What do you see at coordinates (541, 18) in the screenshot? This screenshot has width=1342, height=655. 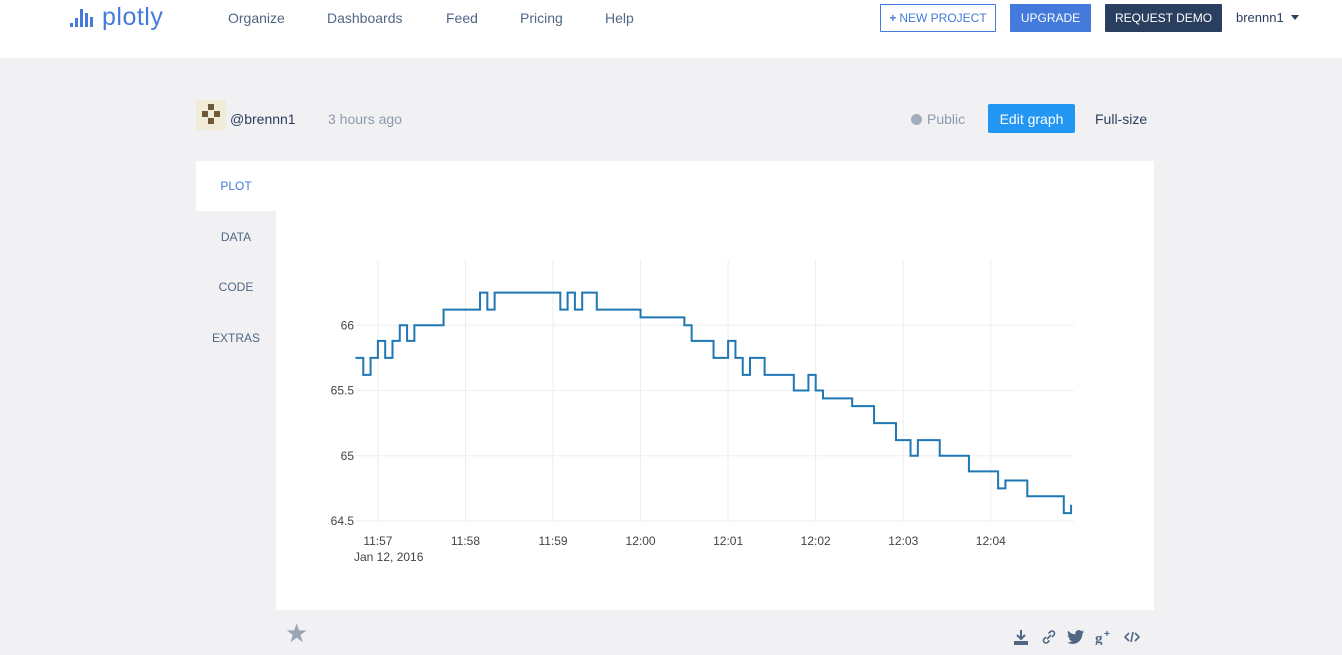 I see `nav-pricing: Pricing` at bounding box center [541, 18].